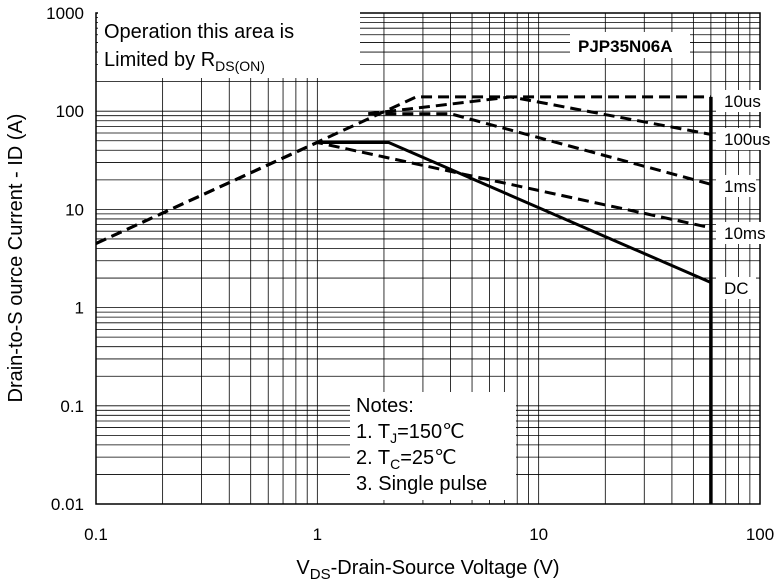 This screenshot has height=583, width=784. Describe the element at coordinates (538, 534) in the screenshot. I see `x-tick-label: 10` at that location.